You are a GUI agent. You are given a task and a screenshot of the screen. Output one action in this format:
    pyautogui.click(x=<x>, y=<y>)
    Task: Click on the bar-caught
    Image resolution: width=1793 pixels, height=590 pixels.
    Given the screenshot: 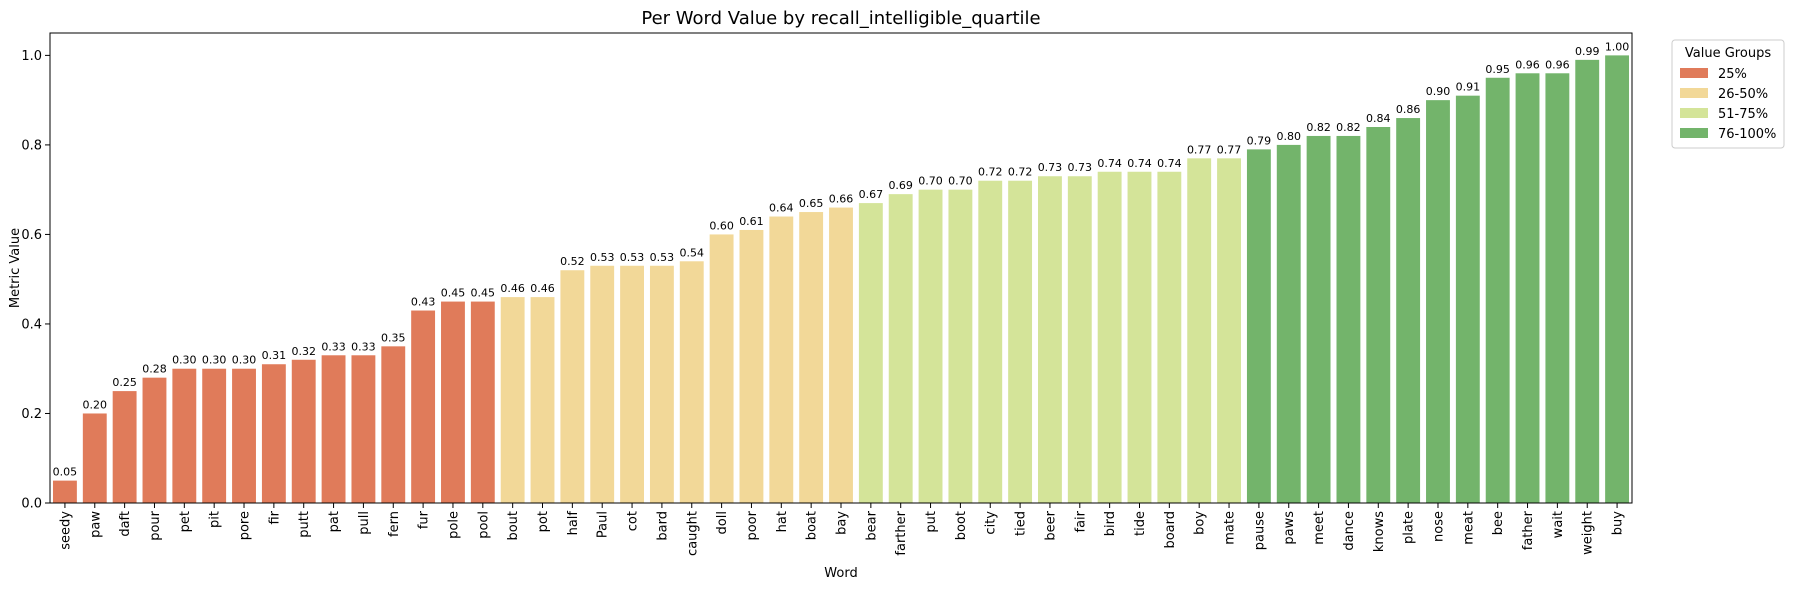 What is the action you would take?
    pyautogui.click(x=691, y=382)
    